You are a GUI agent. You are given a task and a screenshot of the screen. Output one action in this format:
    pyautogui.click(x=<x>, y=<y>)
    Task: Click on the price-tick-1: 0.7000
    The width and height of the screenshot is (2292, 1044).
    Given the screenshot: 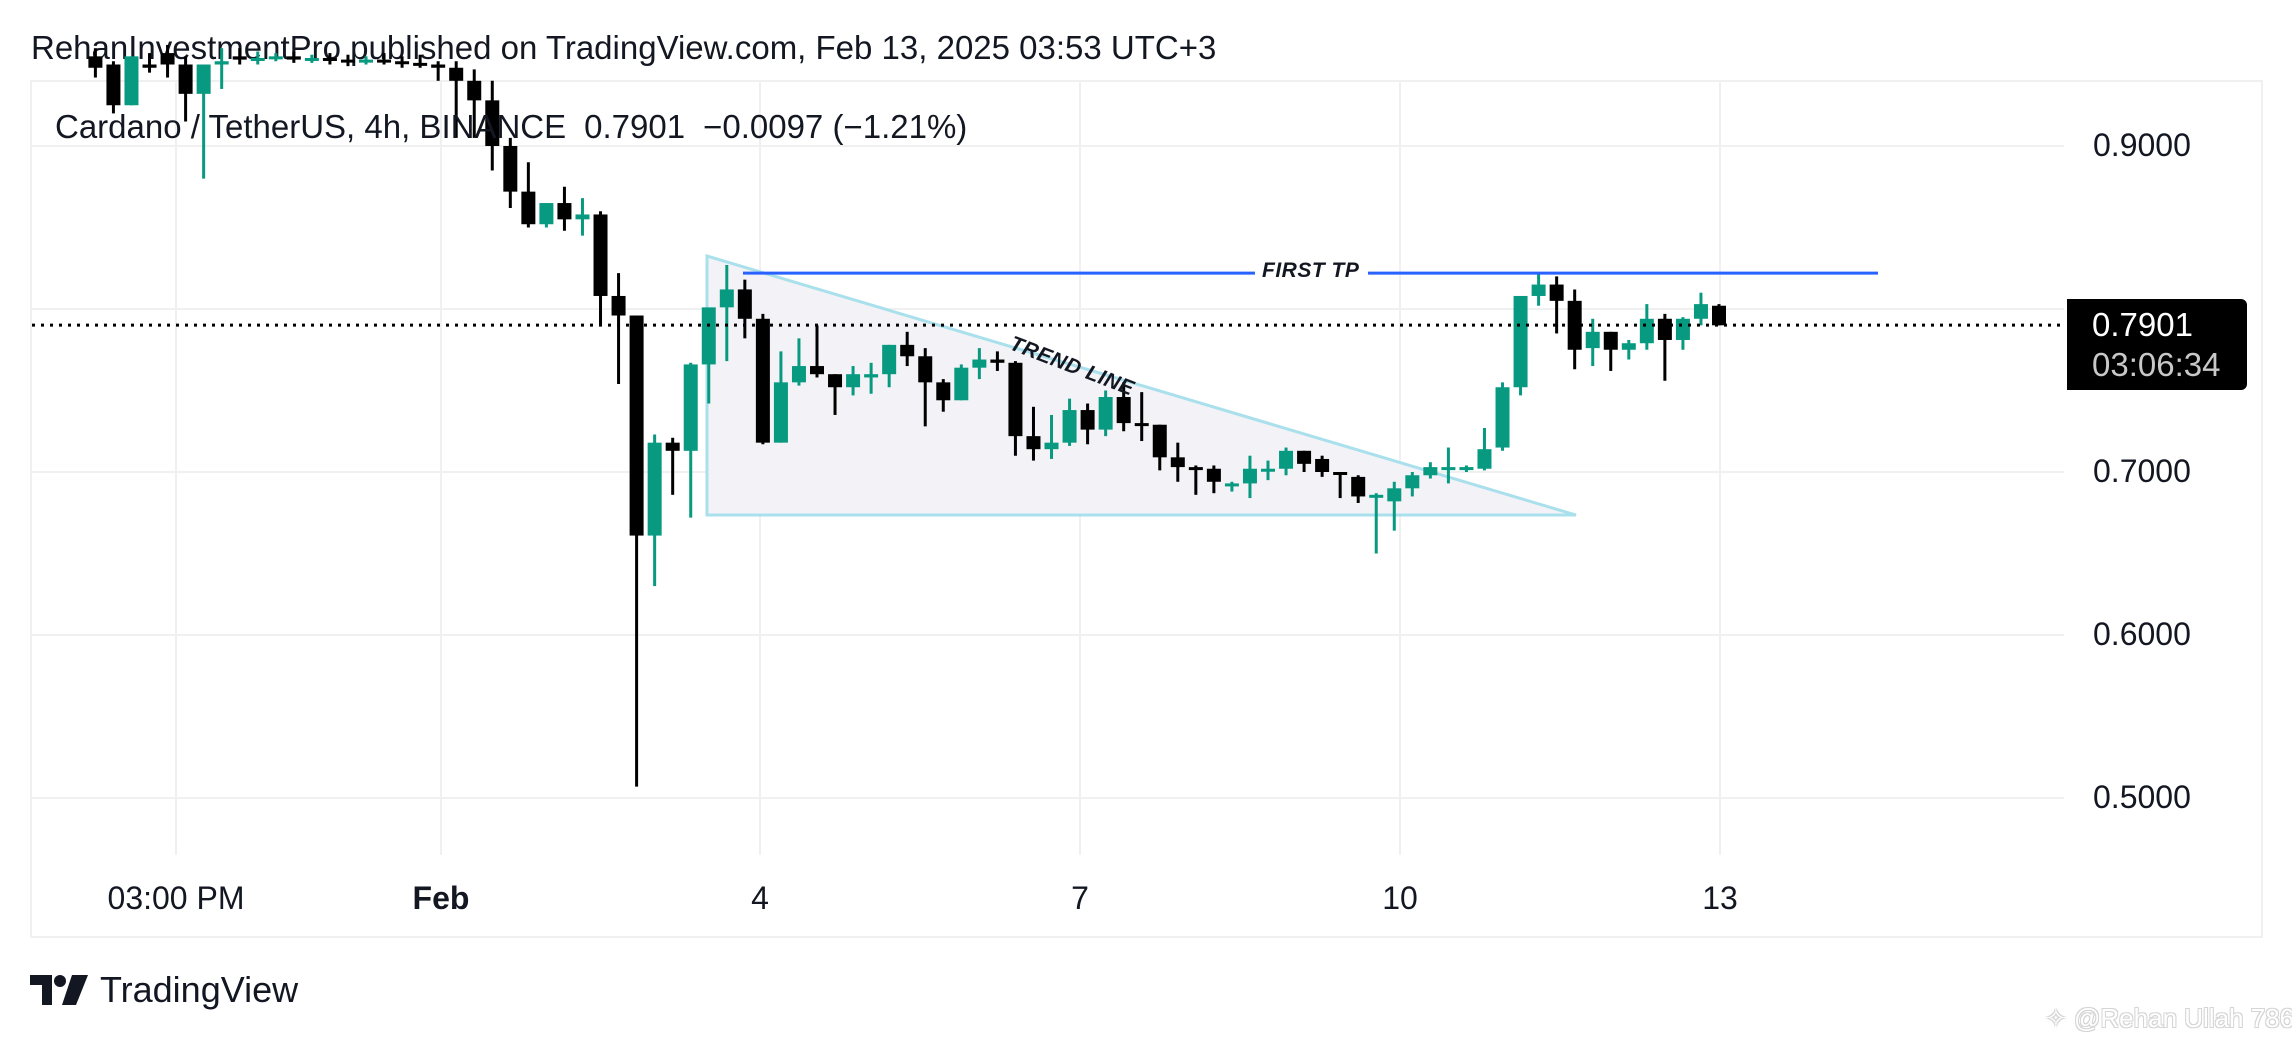 What is the action you would take?
    pyautogui.click(x=2142, y=471)
    